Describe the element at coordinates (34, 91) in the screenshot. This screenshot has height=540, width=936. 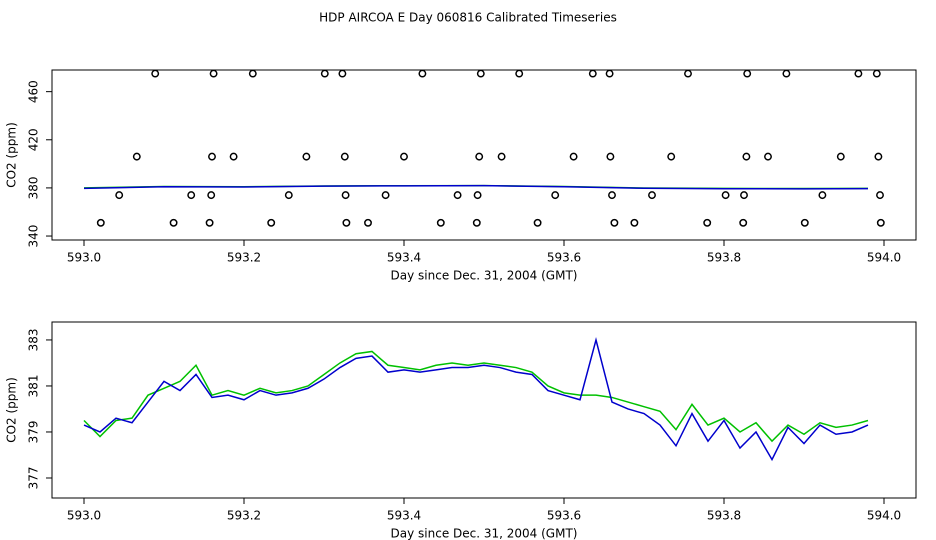
I see `y-tick-label: 460` at that location.